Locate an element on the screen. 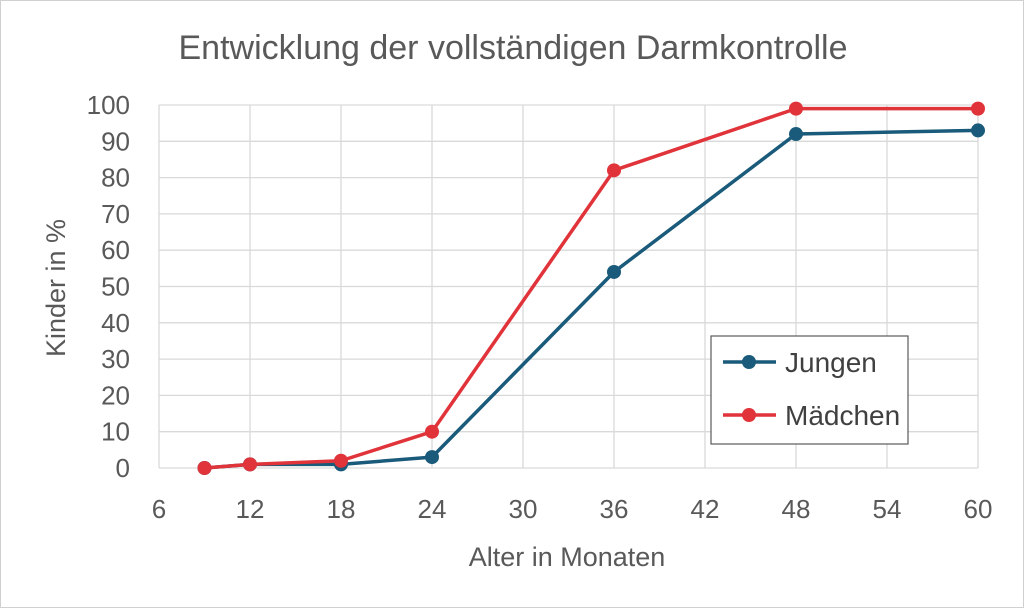  legend-label: Jungen is located at coordinates (831, 362).